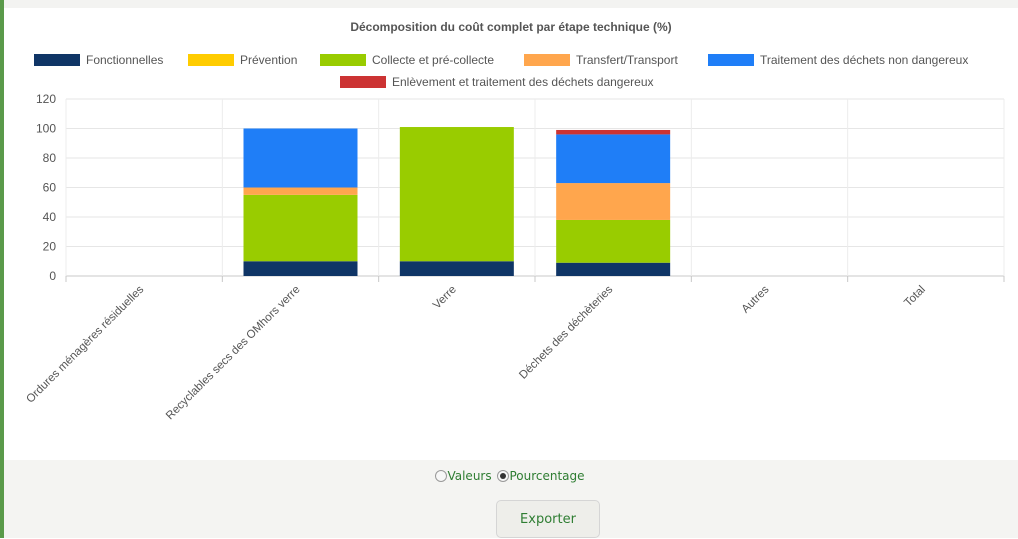 This screenshot has width=1018, height=539. Describe the element at coordinates (511, 4) in the screenshot. I see `top-band` at that location.